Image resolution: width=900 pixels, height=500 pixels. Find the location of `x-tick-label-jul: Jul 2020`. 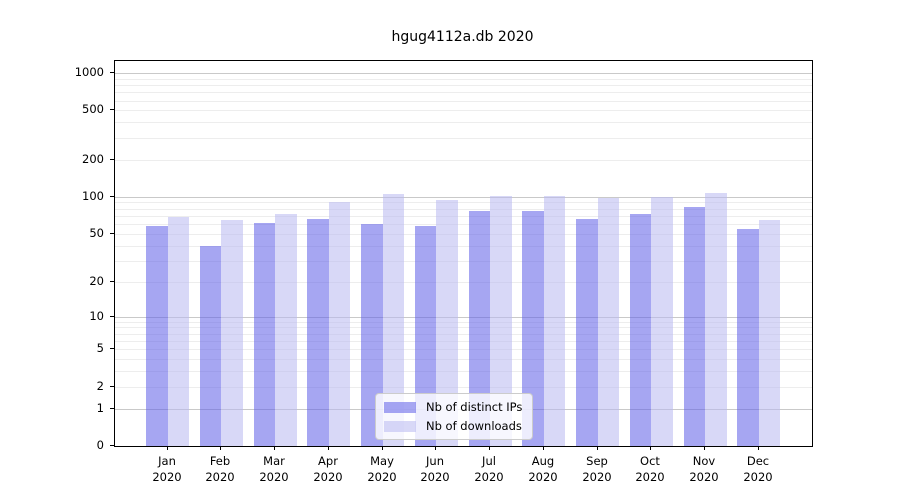

x-tick-label-jul: Jul 2020 is located at coordinates (489, 469).